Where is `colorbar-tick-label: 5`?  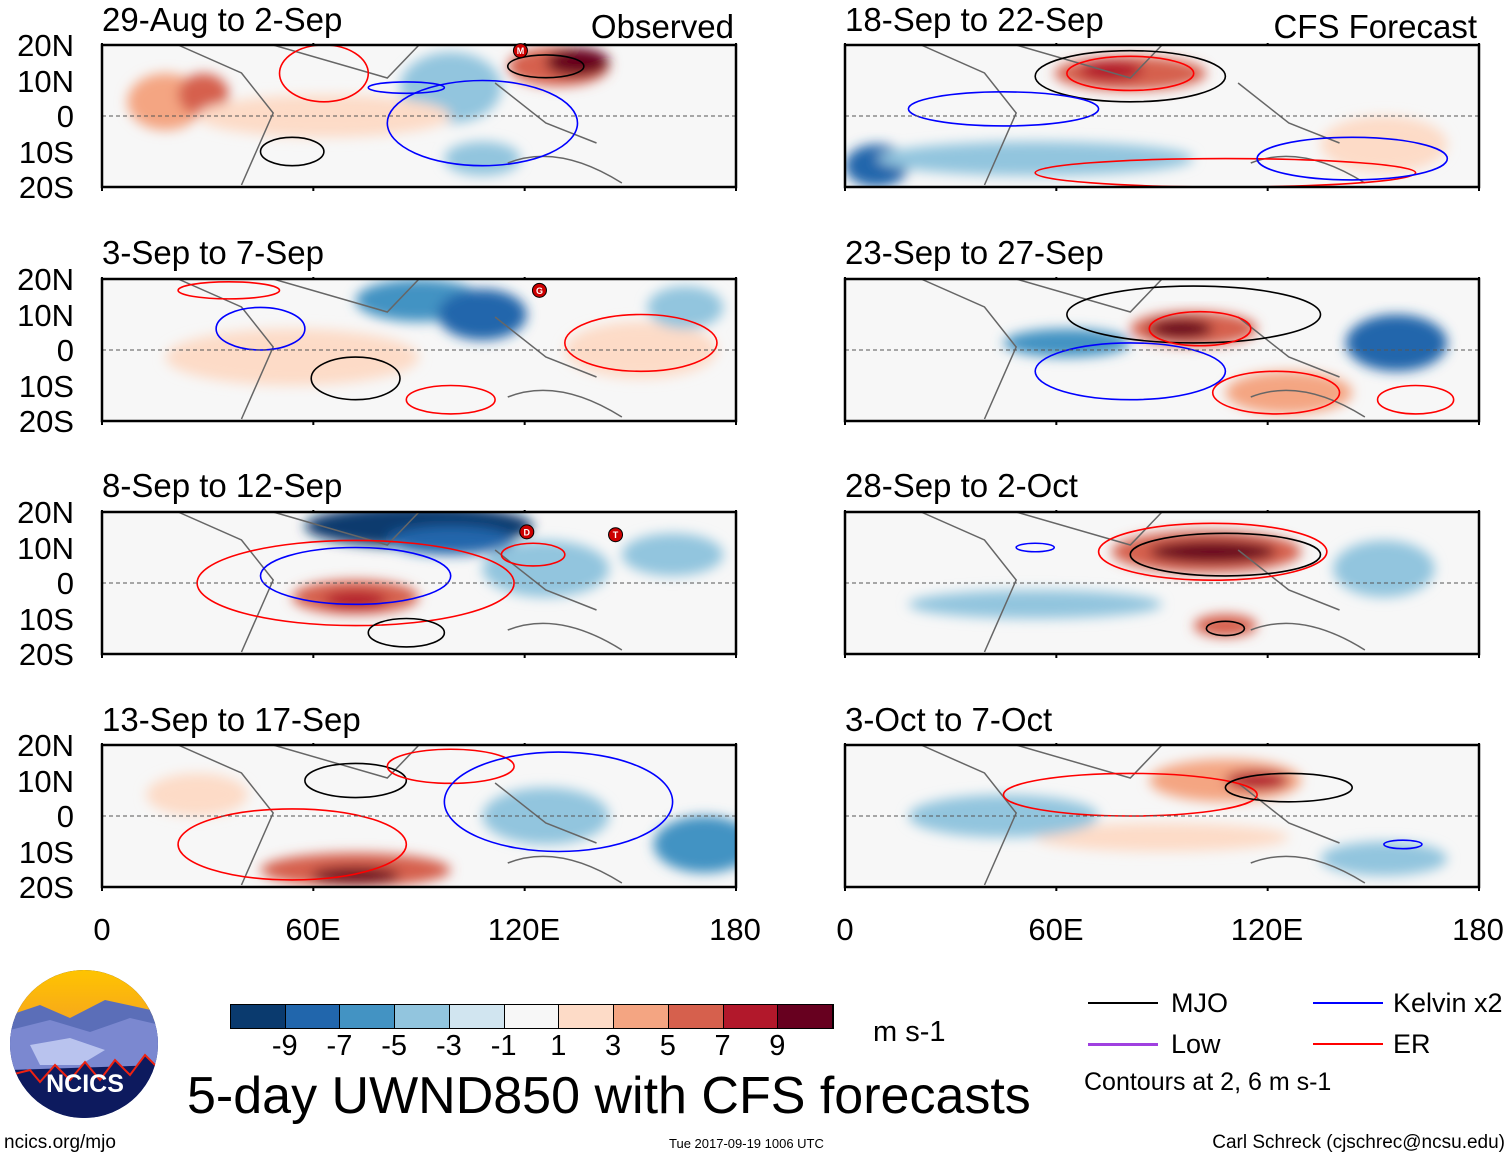
colorbar-tick-label: 5 is located at coordinates (667, 1046).